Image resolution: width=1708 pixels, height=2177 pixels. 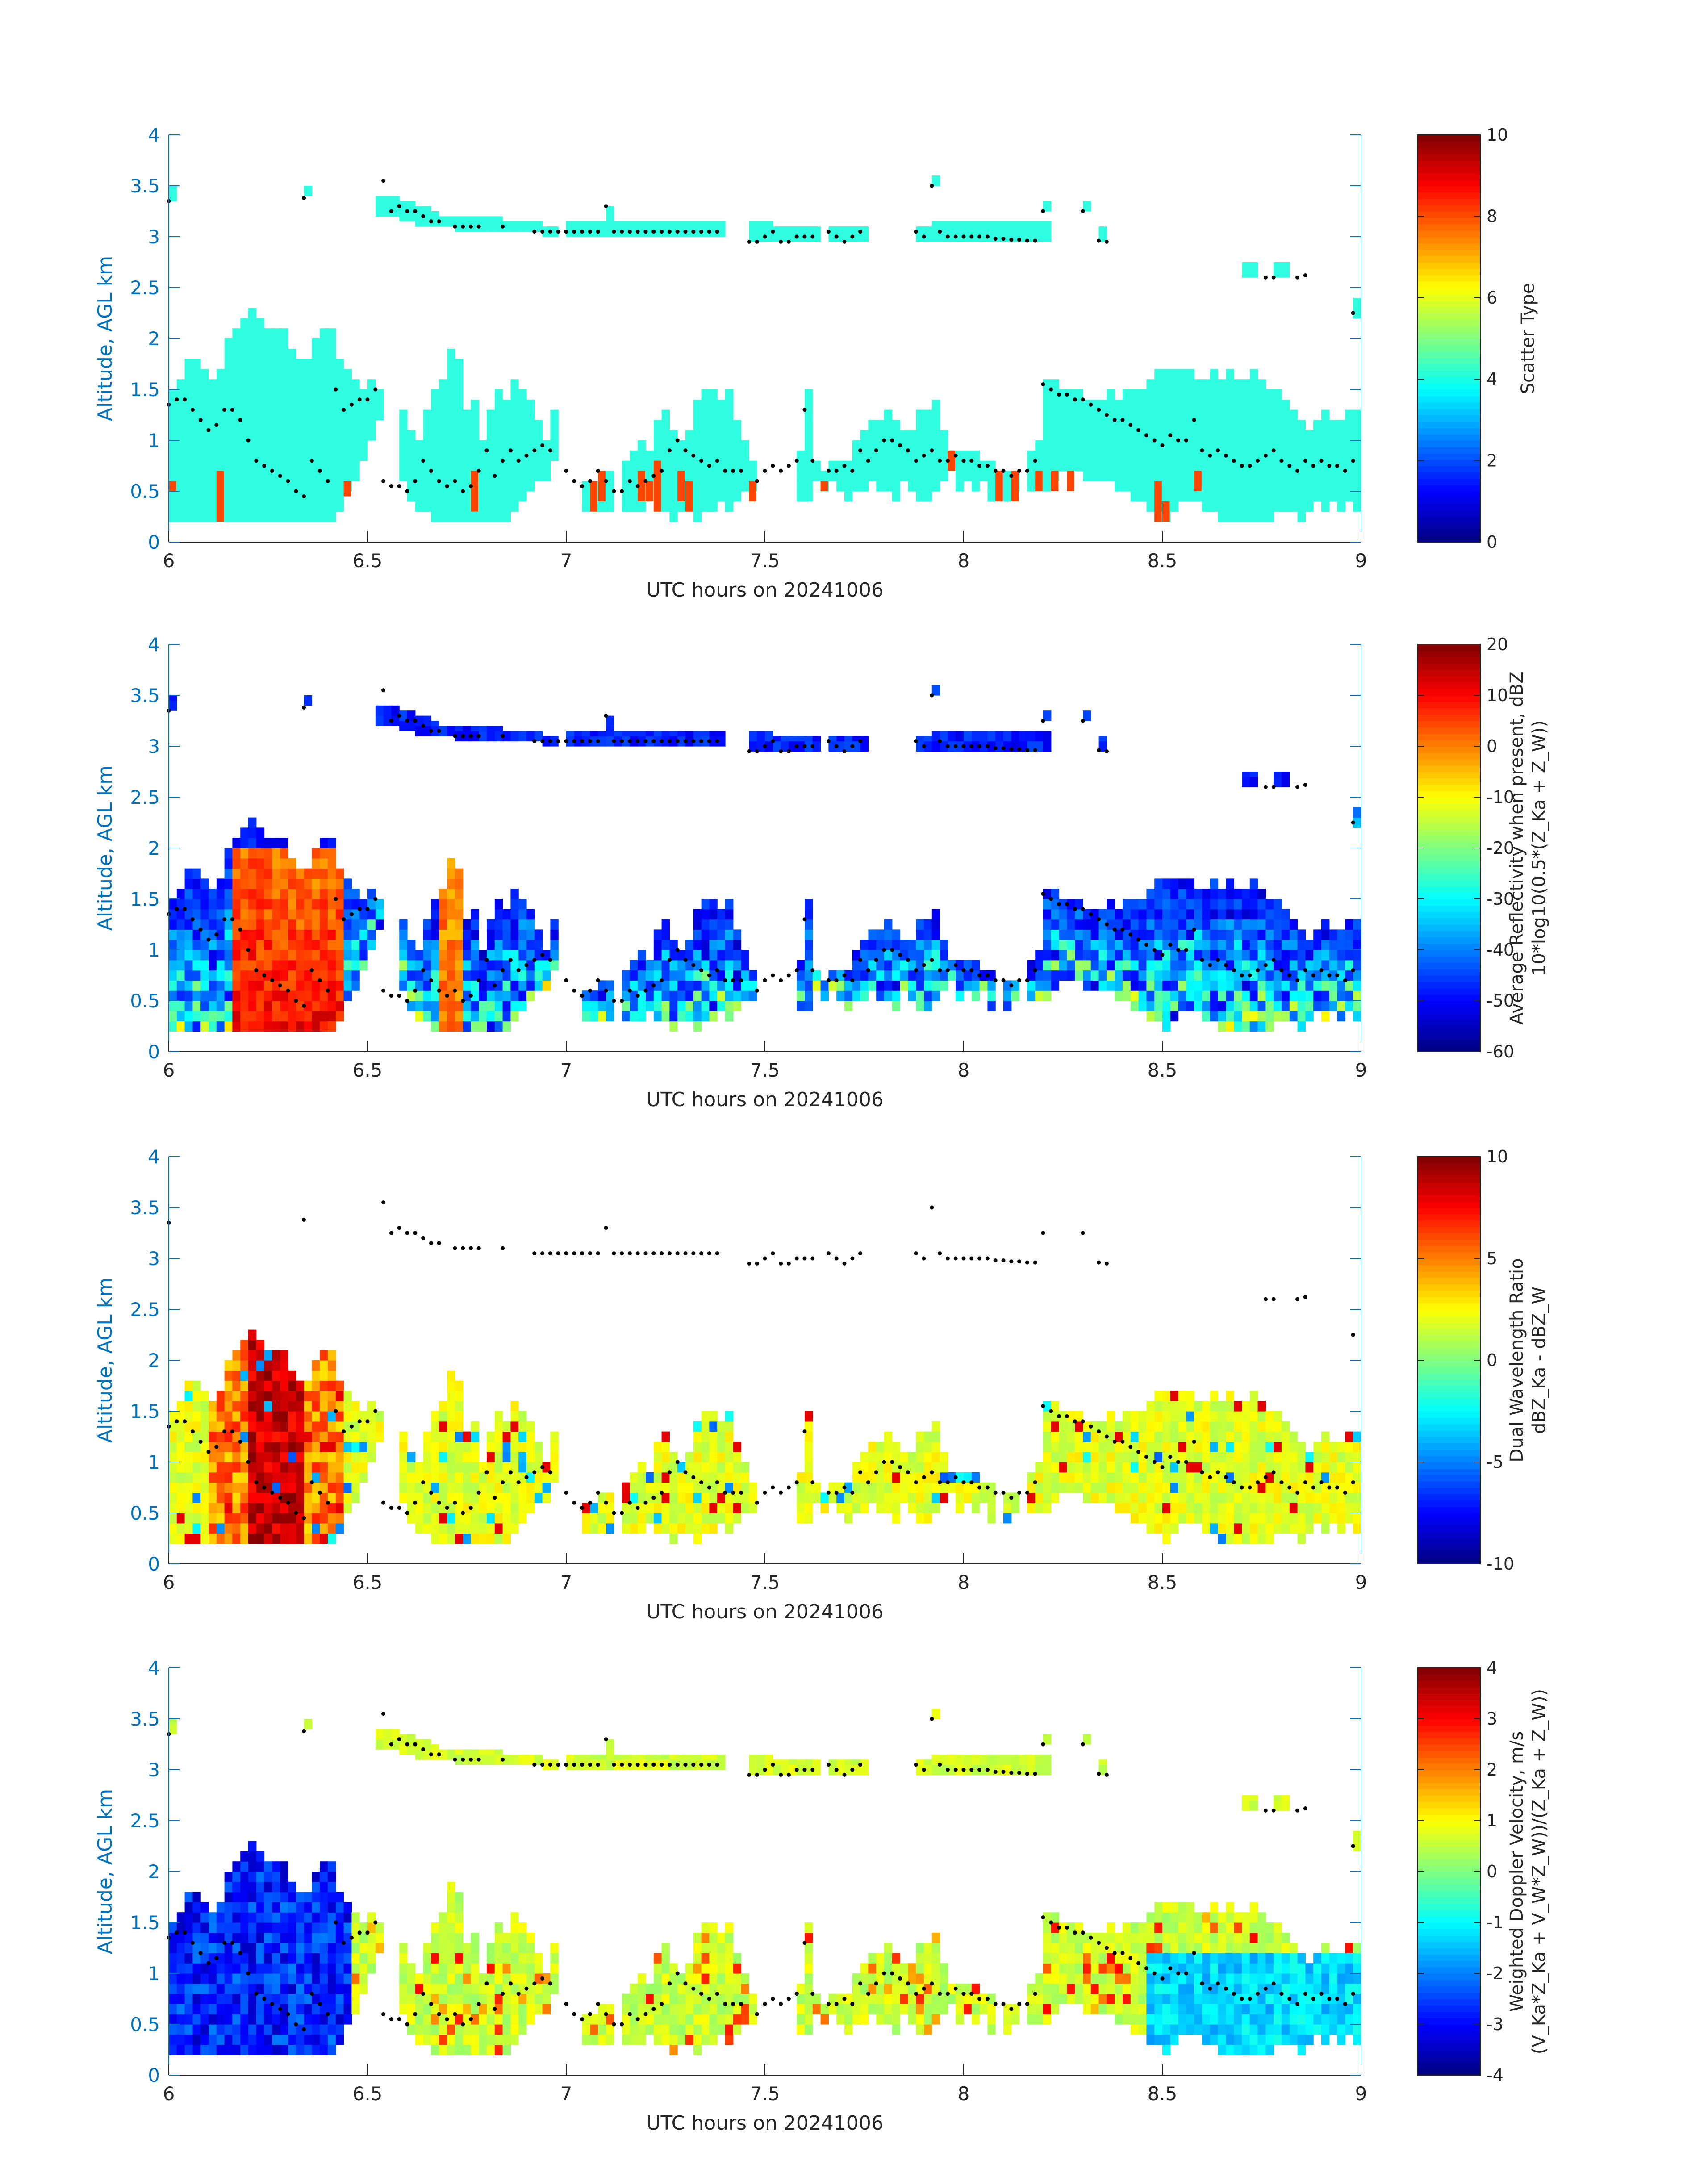 What do you see at coordinates (752, 491) in the screenshot?
I see `precip-cell` at bounding box center [752, 491].